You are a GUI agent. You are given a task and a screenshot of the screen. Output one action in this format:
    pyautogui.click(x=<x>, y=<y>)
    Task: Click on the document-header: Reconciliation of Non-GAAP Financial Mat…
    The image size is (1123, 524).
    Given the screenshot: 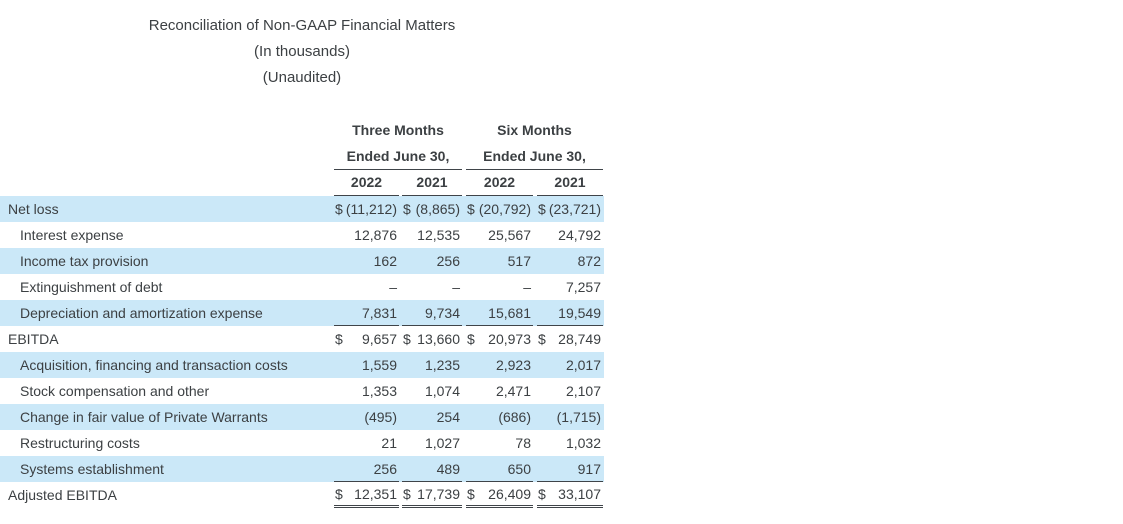 What is the action you would take?
    pyautogui.click(x=302, y=45)
    